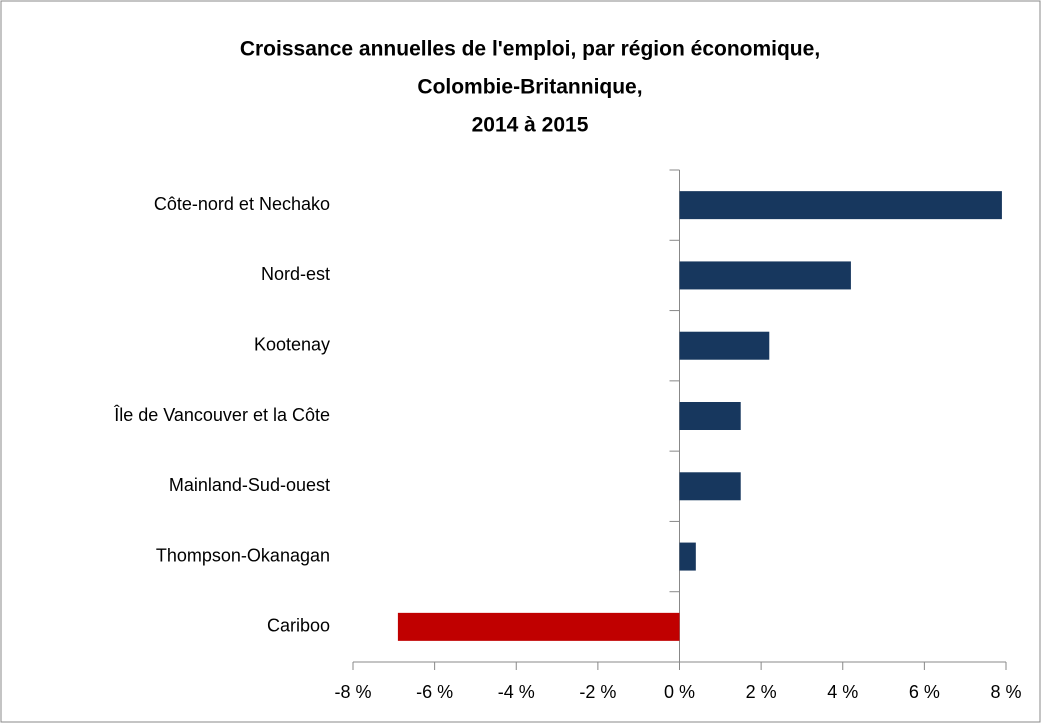  Describe the element at coordinates (243, 555) in the screenshot. I see `y-tick-label: Thompson-Okanagan` at that location.